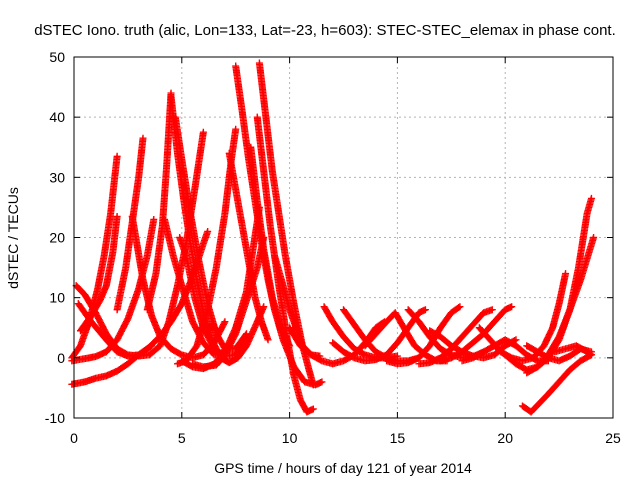 This screenshot has width=640, height=480. What do you see at coordinates (57, 117) in the screenshot?
I see `y-tick-label: 40` at bounding box center [57, 117].